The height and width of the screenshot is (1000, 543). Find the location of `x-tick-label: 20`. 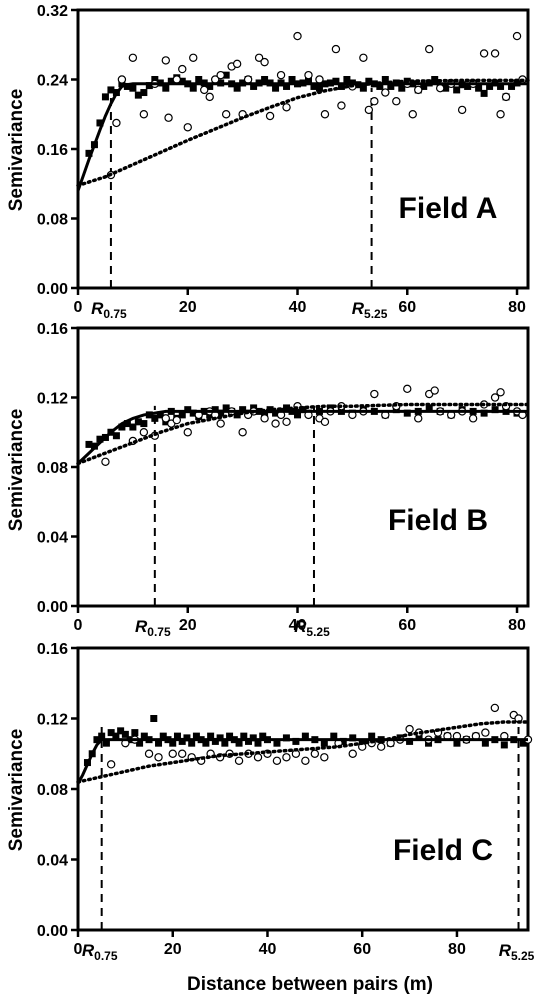

x-tick-label: 20 is located at coordinates (173, 949).